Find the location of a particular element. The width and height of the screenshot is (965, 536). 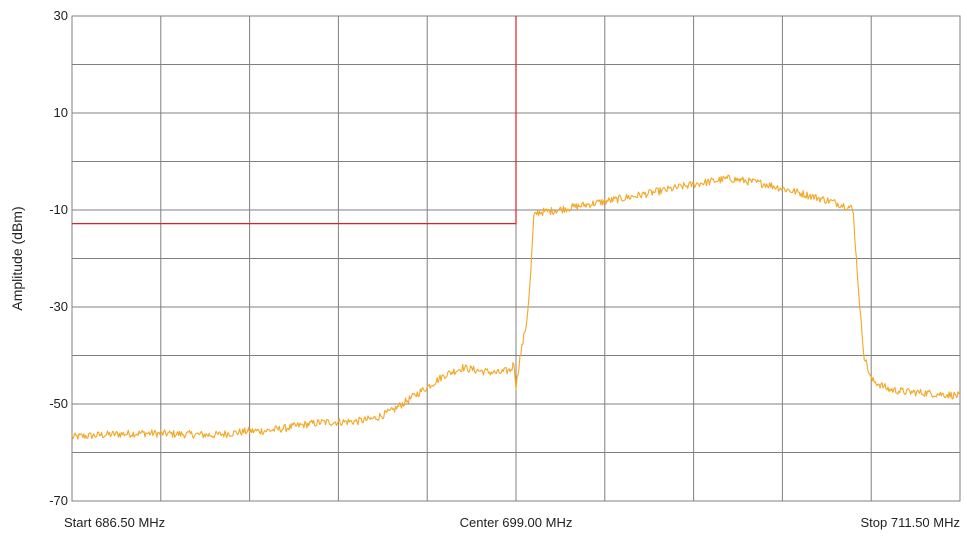

x-tick-label: Start 686.50 MHz is located at coordinates (114, 522).